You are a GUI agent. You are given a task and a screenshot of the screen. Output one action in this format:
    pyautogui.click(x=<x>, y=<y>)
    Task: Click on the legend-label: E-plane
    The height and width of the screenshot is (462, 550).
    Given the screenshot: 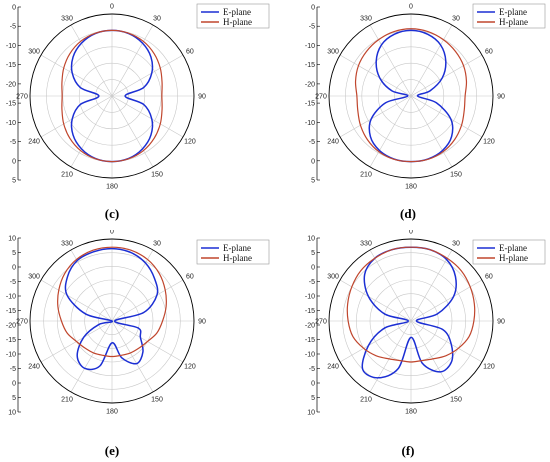 What is the action you would take?
    pyautogui.click(x=513, y=248)
    